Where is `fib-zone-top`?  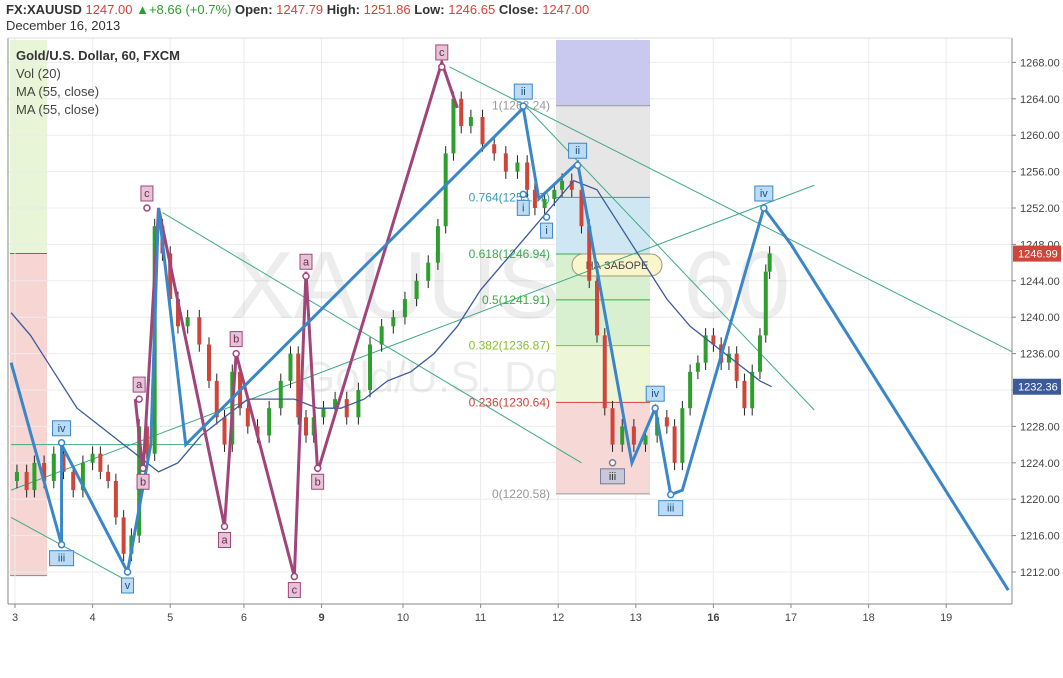 fib-zone-top is located at coordinates (603, 73).